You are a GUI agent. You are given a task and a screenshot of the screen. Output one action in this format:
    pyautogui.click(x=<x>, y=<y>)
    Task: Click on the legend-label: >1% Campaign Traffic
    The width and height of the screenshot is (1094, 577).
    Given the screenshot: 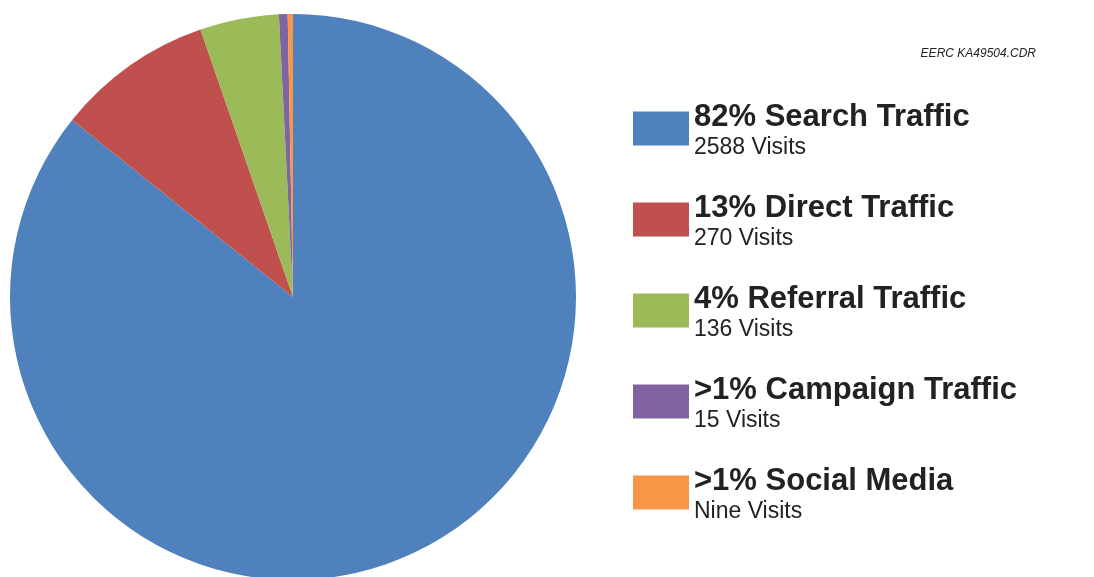 What is the action you would take?
    pyautogui.click(x=856, y=388)
    